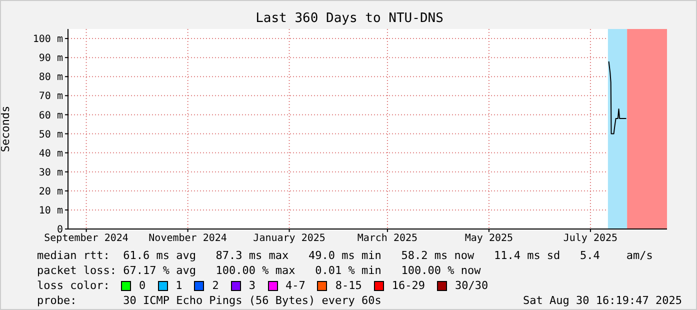 The height and width of the screenshot is (310, 697). I want to click on text: 16-29, so click(407, 285).